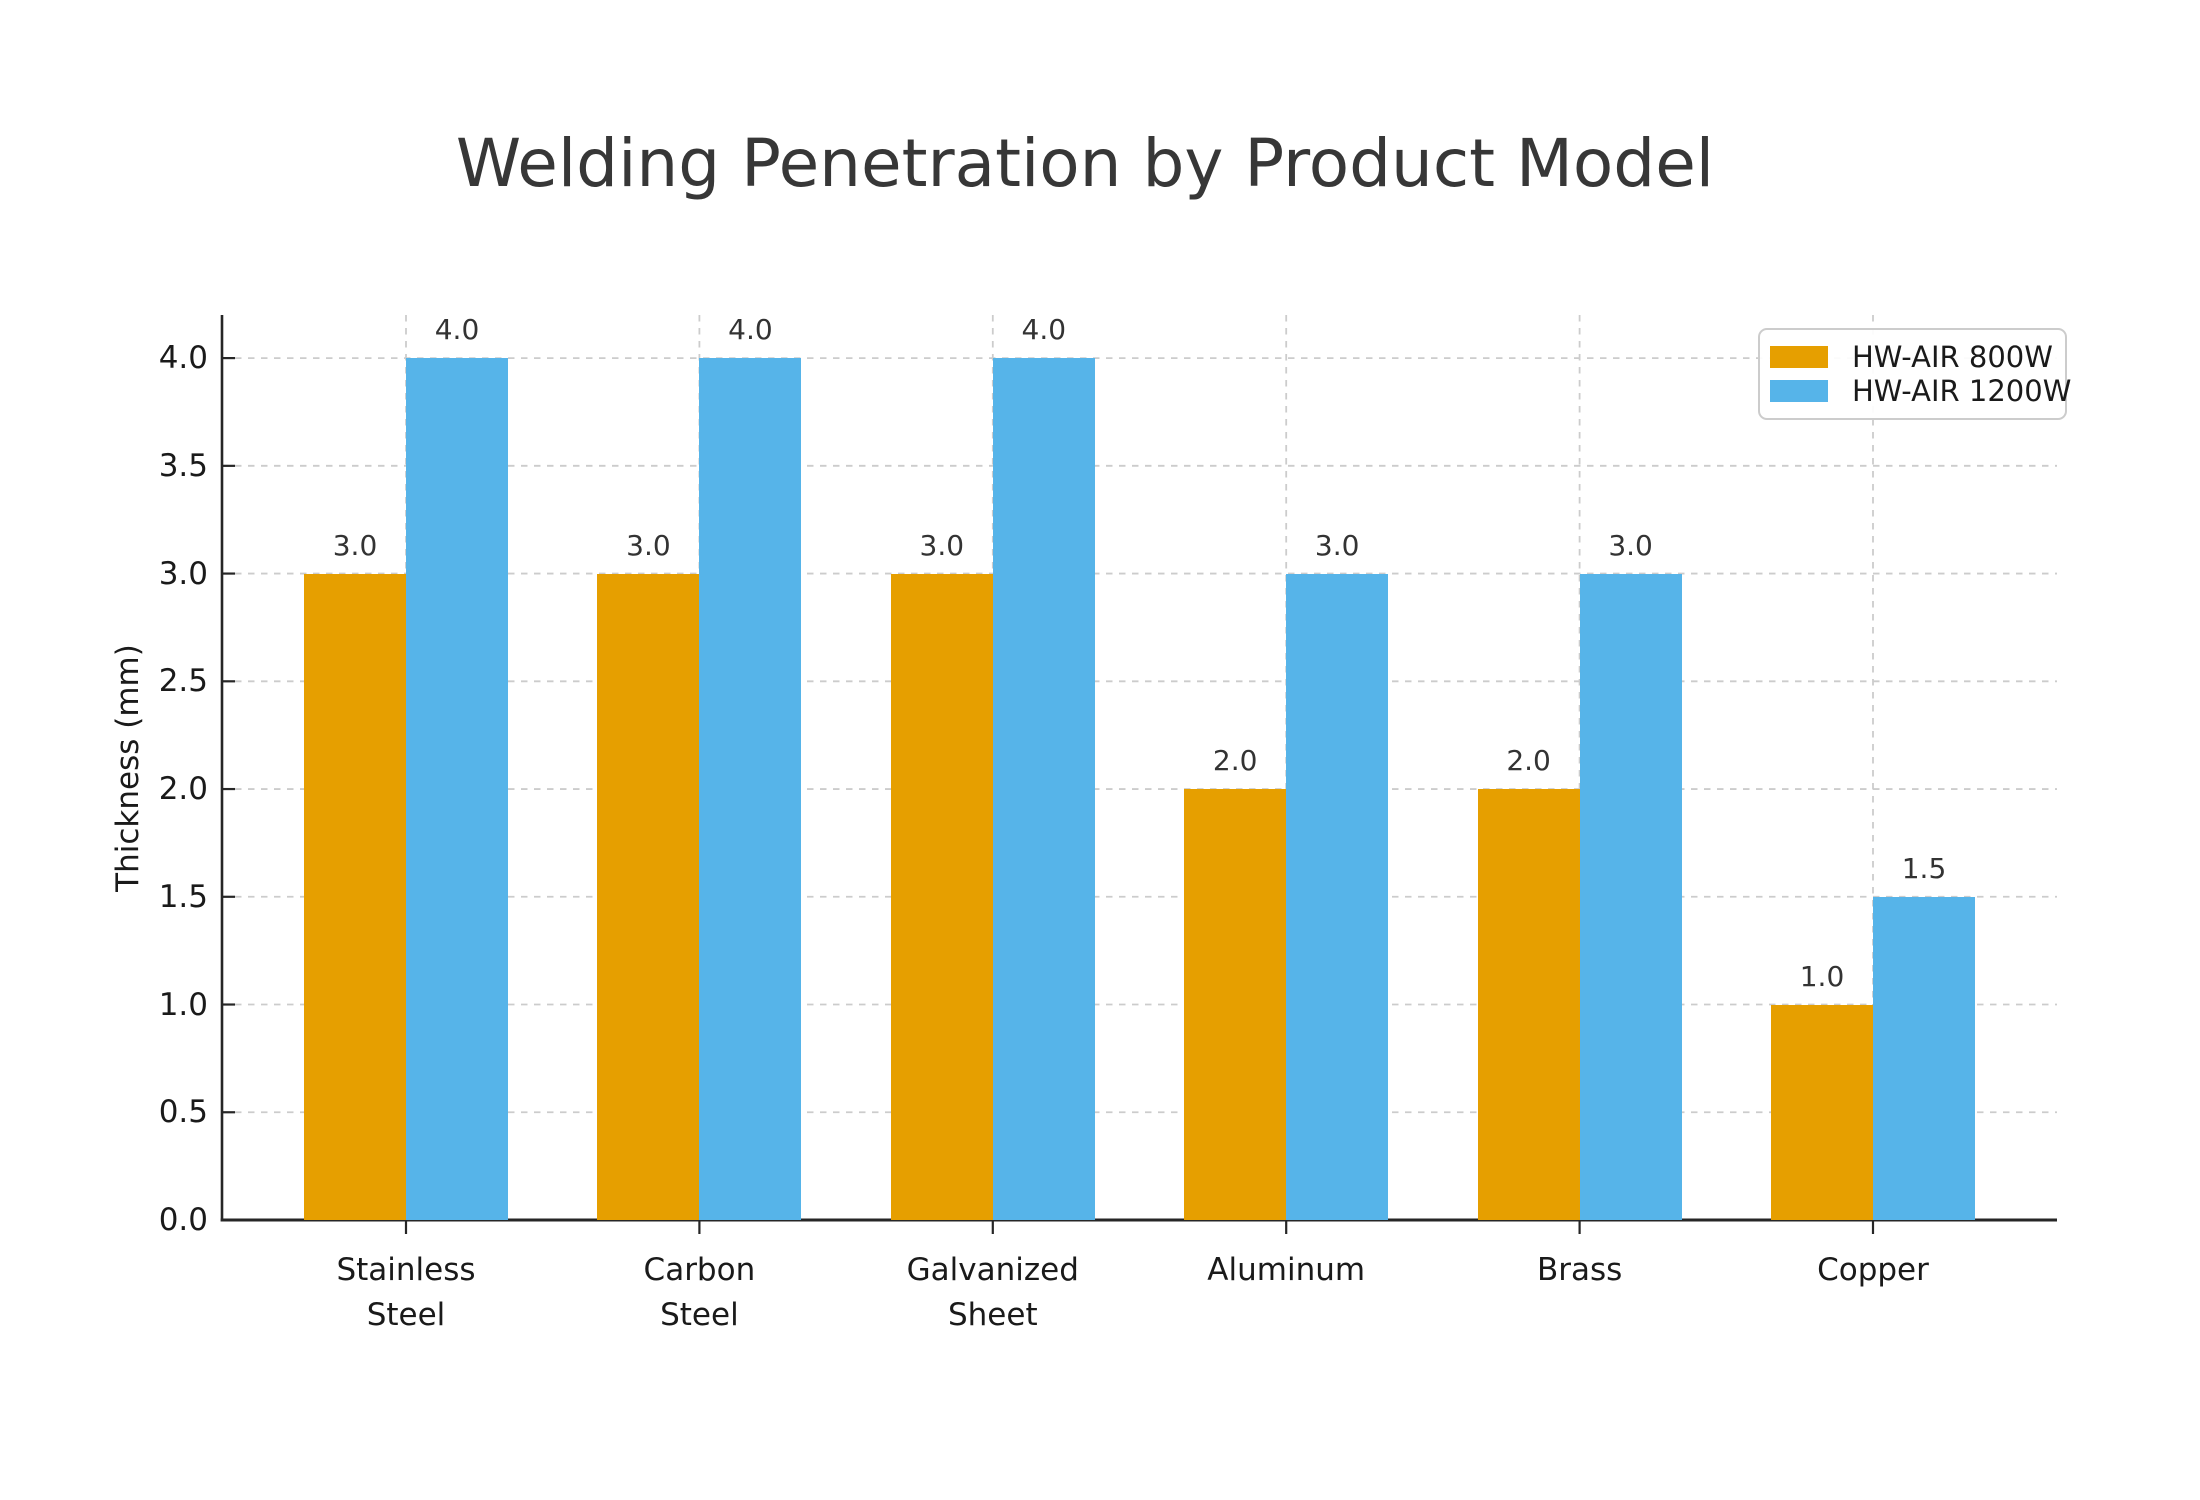 The image size is (2200, 1500). I want to click on value-label-hw-air-800w-galvanized-sheet: 3.0, so click(942, 545).